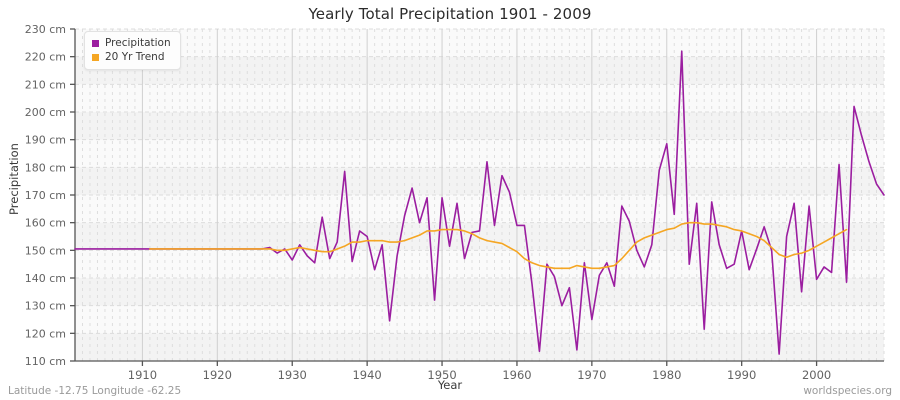  What do you see at coordinates (516, 375) in the screenshot?
I see `svg-text: 1960` at bounding box center [516, 375].